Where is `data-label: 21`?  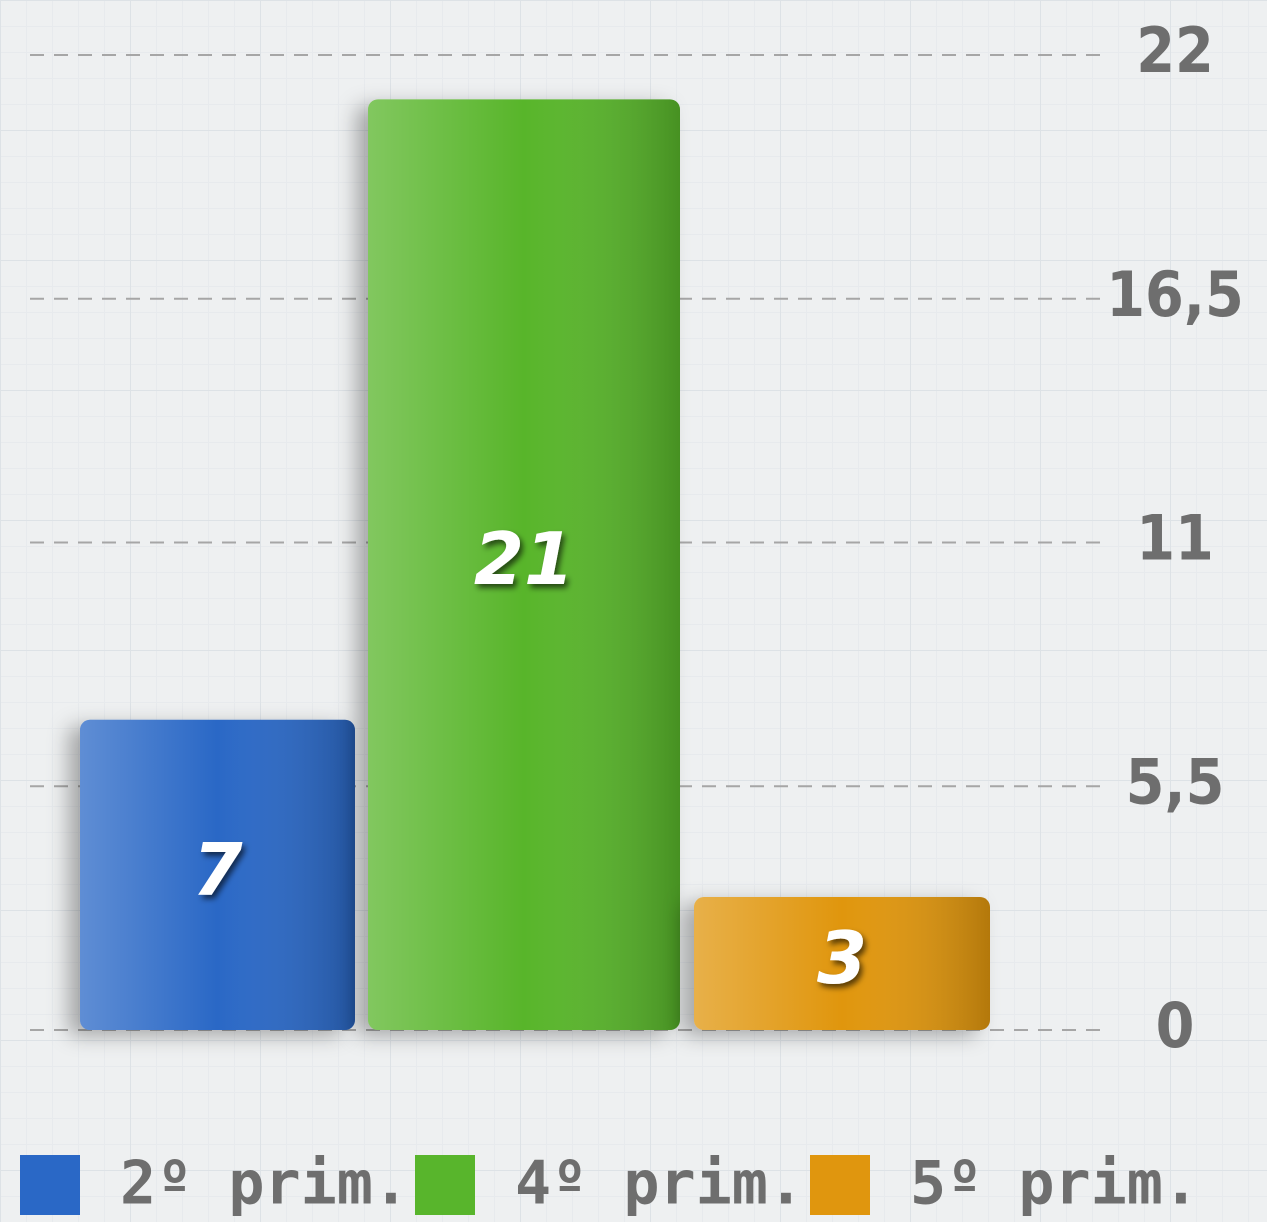
data-label: 21 is located at coordinates (524, 559).